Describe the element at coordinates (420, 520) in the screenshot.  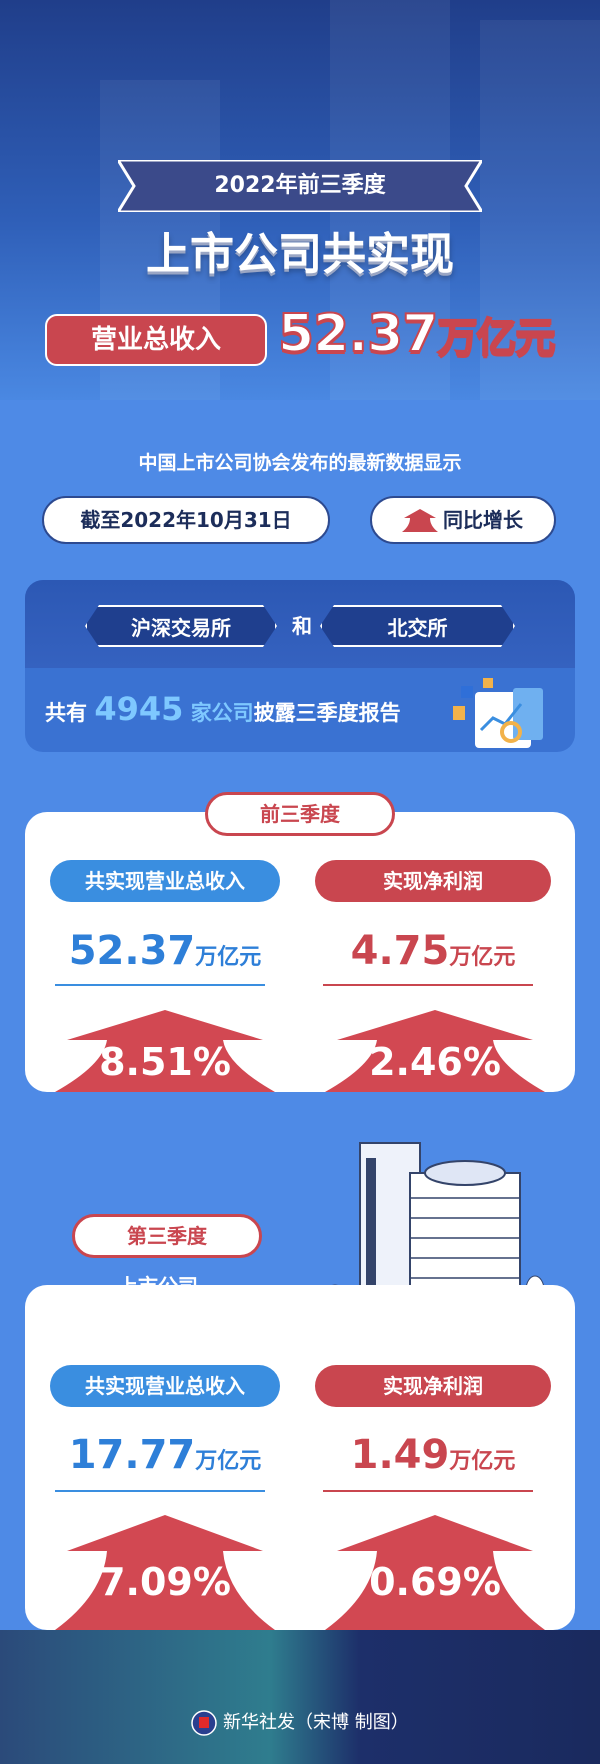
I see `up-house-icon` at that location.